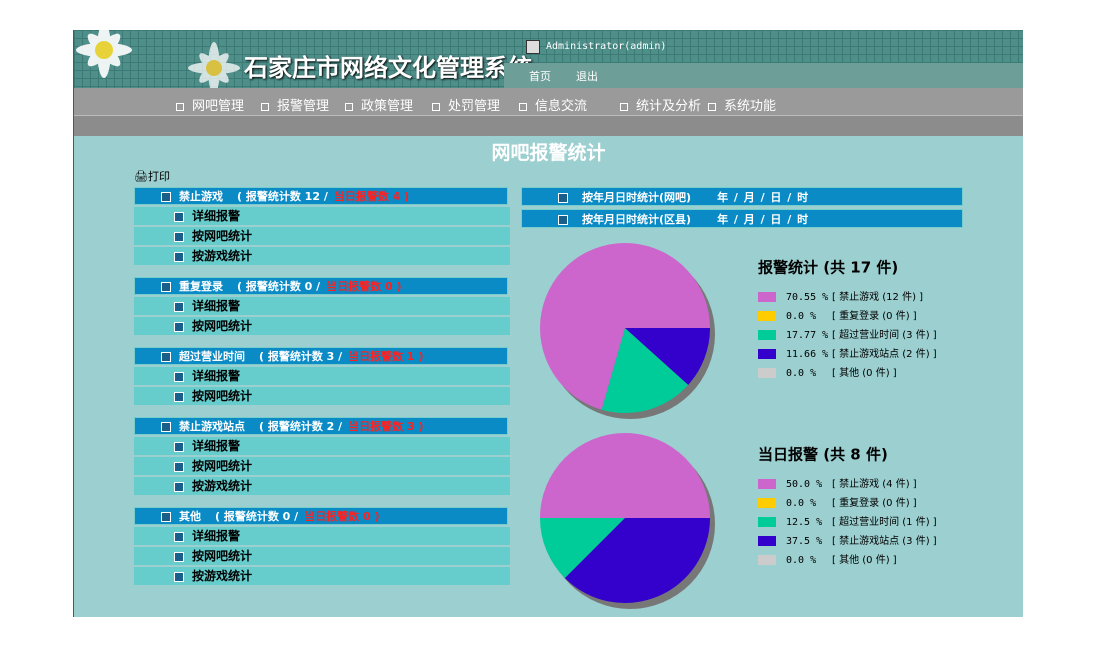 The width and height of the screenshot is (1095, 655). I want to click on group-name: 禁止游戏站点, so click(212, 426).